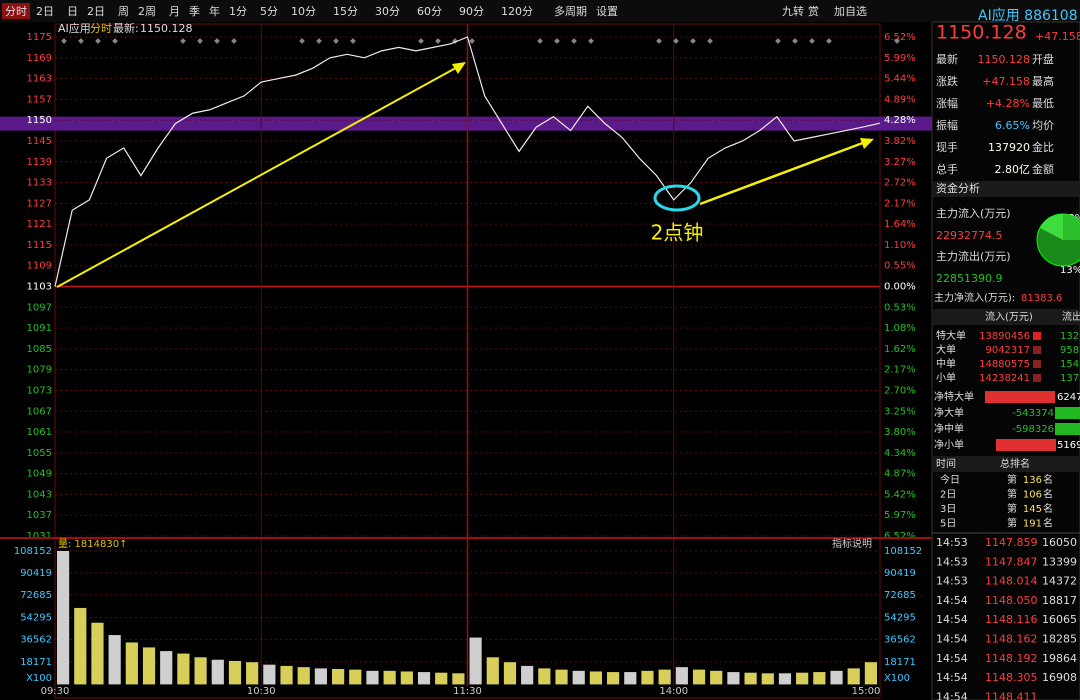 This screenshot has width=1080, height=700. What do you see at coordinates (946, 363) in the screenshot?
I see `flow-label: 中单` at bounding box center [946, 363].